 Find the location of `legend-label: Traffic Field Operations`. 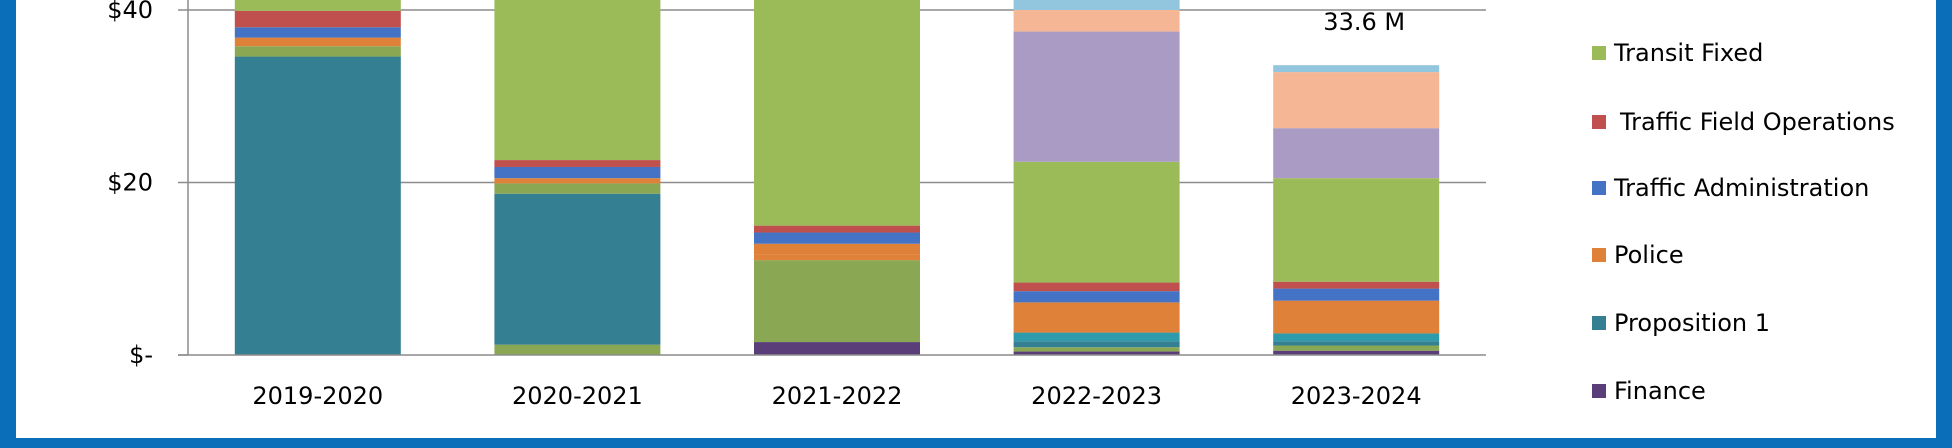

legend-label: Traffic Field Operations is located at coordinates (1757, 122).